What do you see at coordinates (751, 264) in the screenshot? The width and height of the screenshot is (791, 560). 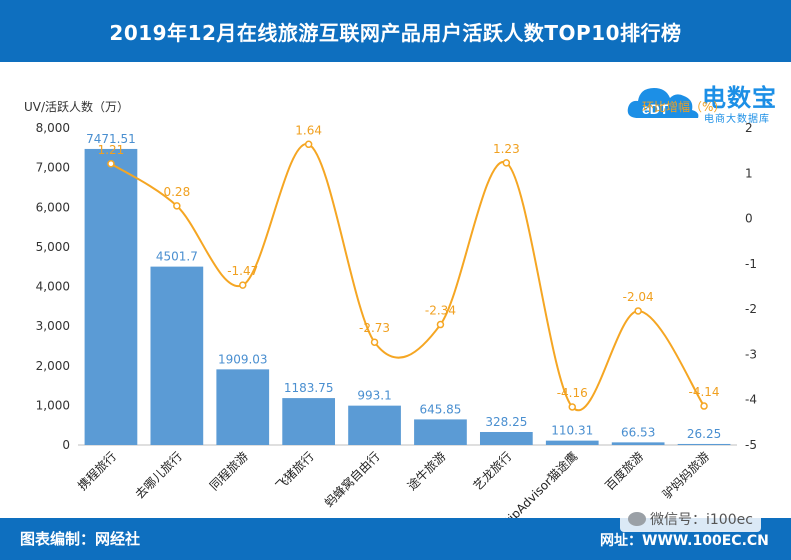 I see `y2-tick-label: -1` at bounding box center [751, 264].